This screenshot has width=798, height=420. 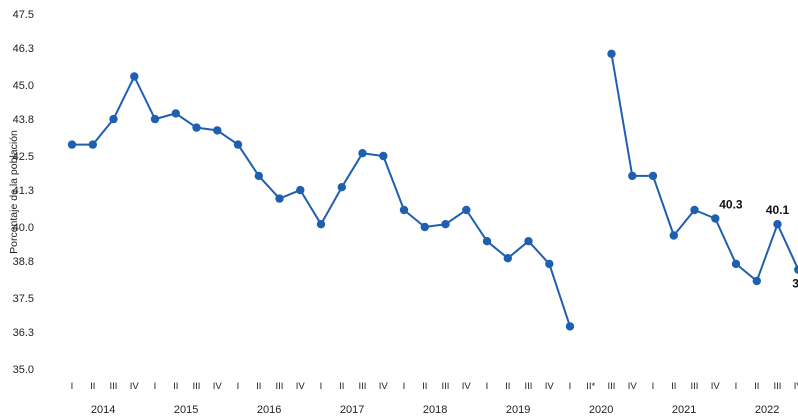 I want to click on data-label: 38.5, so click(x=795, y=284).